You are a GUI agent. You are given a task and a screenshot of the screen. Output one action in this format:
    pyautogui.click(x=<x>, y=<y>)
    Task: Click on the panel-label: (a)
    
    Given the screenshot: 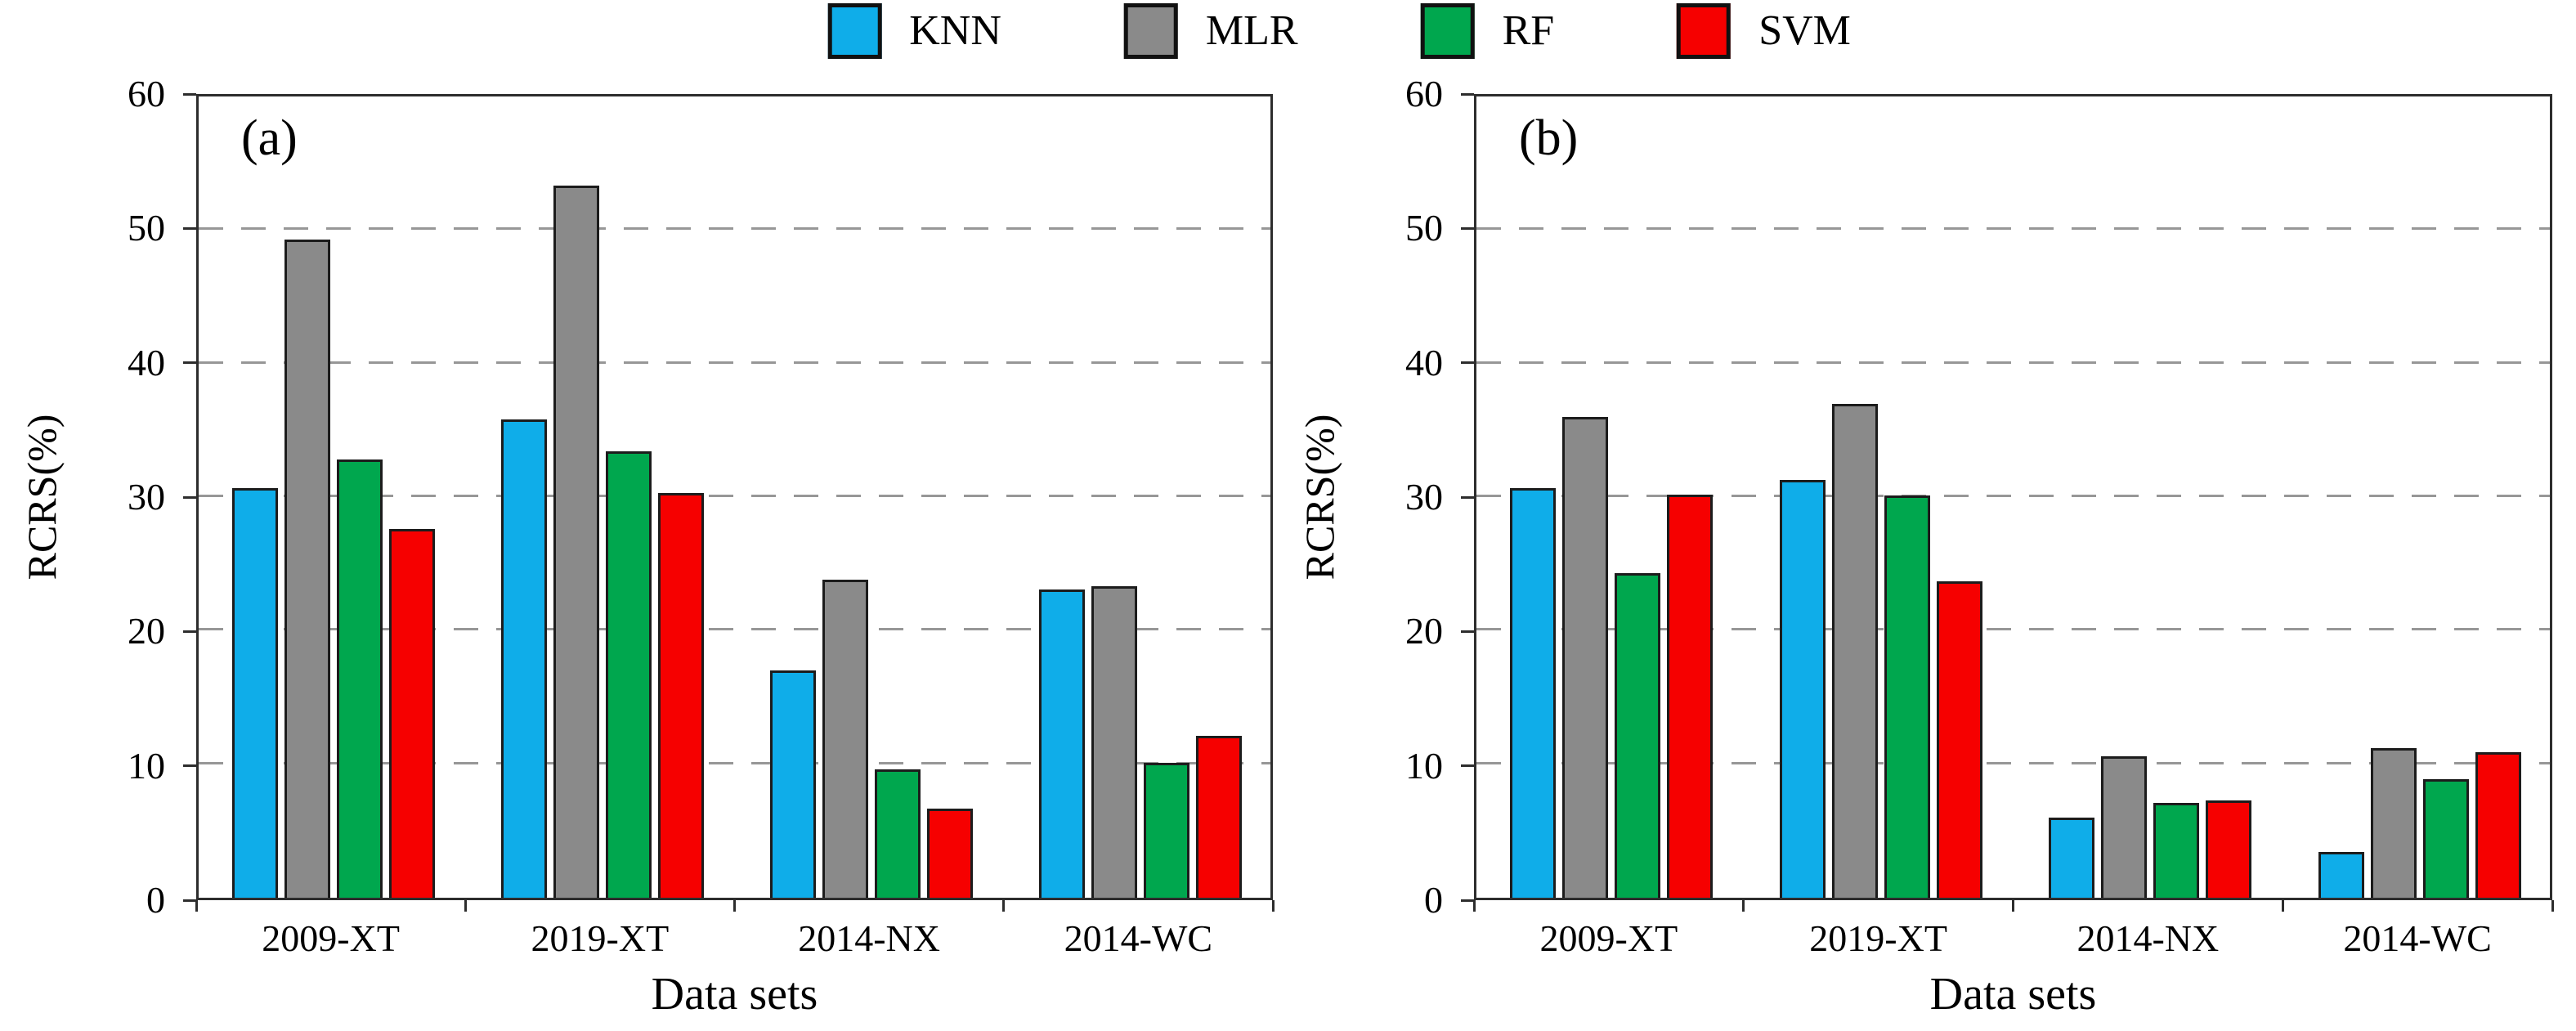 What is the action you would take?
    pyautogui.click(x=269, y=138)
    